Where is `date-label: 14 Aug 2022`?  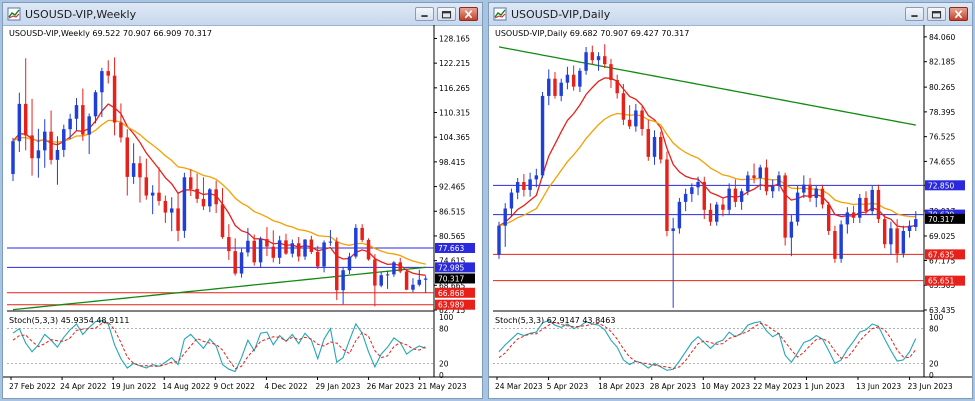
date-label: 14 Aug 2022 is located at coordinates (186, 386).